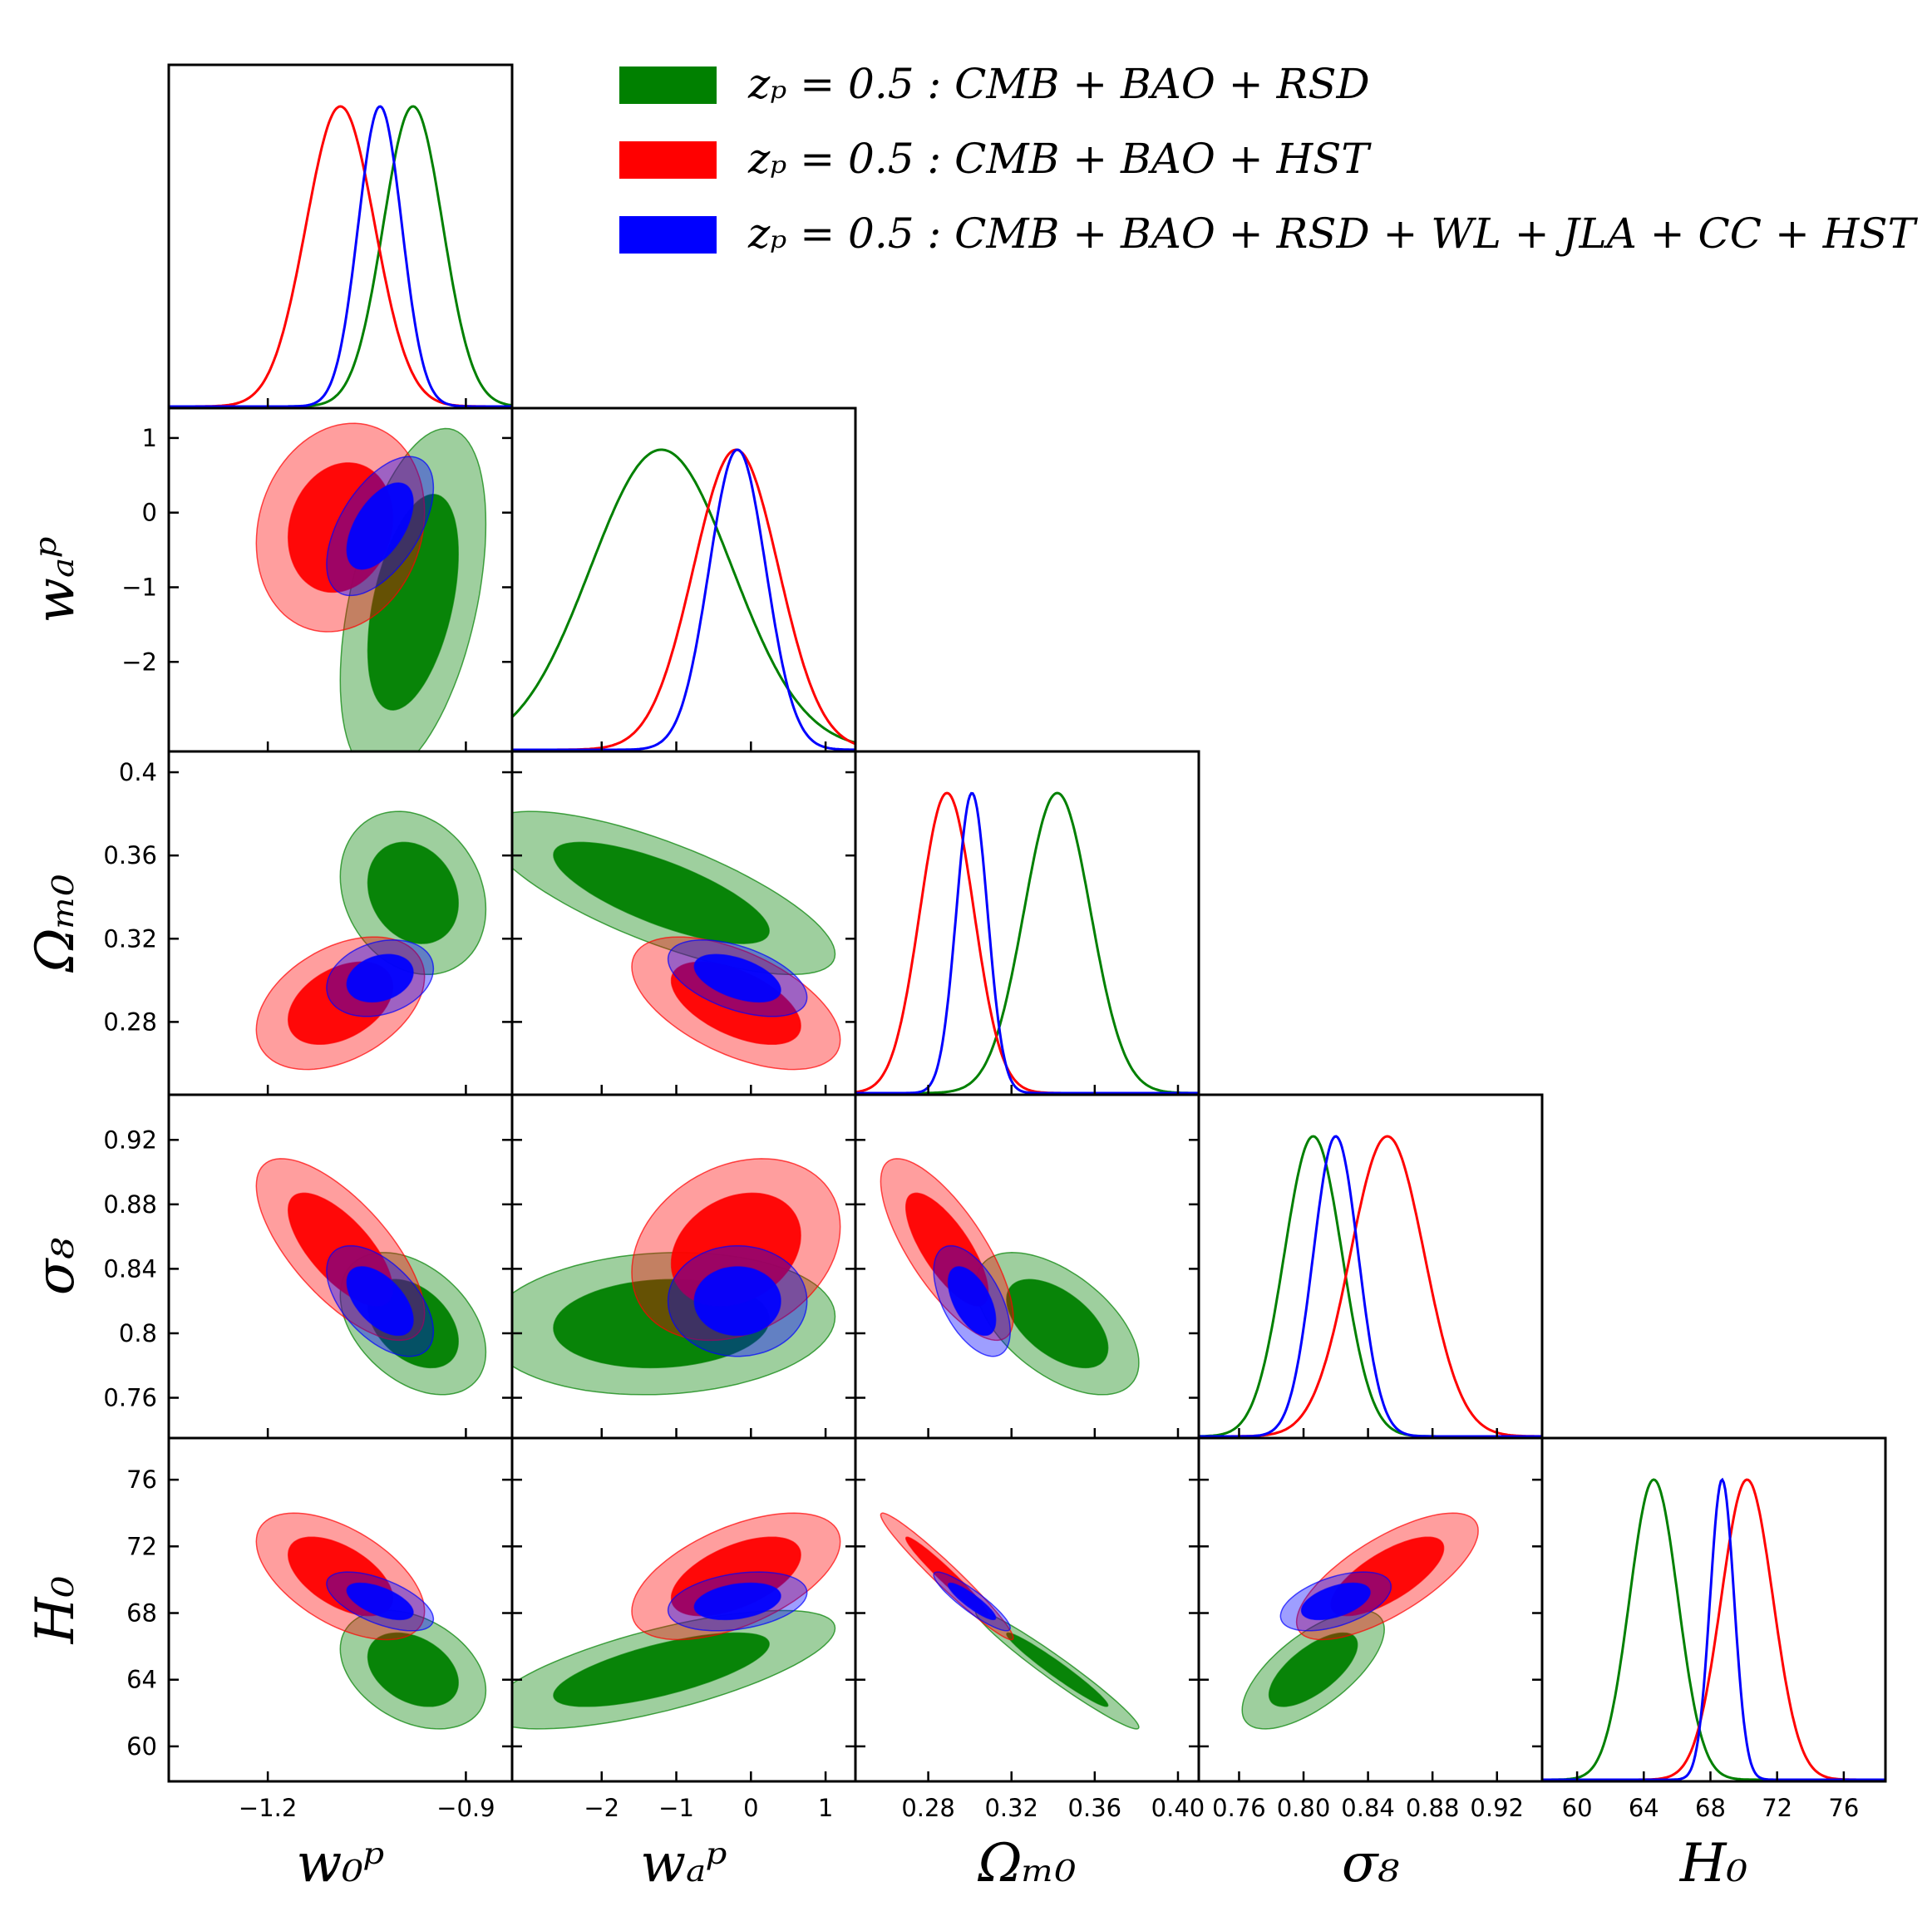 The width and height of the screenshot is (1932, 1926). Describe the element at coordinates (683, 596) in the screenshot. I see `posterior-curve-cmb-bao-rsd-wa` at that location.